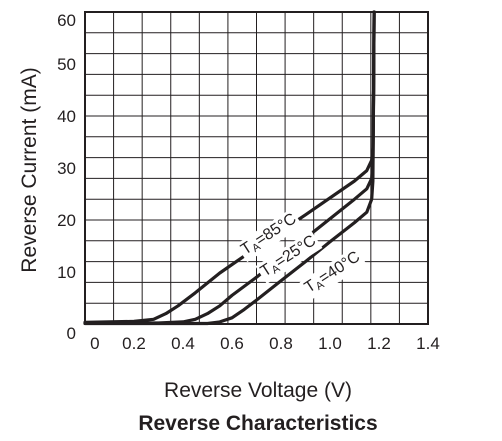  I want to click on y-tick-label: 0, so click(71, 333).